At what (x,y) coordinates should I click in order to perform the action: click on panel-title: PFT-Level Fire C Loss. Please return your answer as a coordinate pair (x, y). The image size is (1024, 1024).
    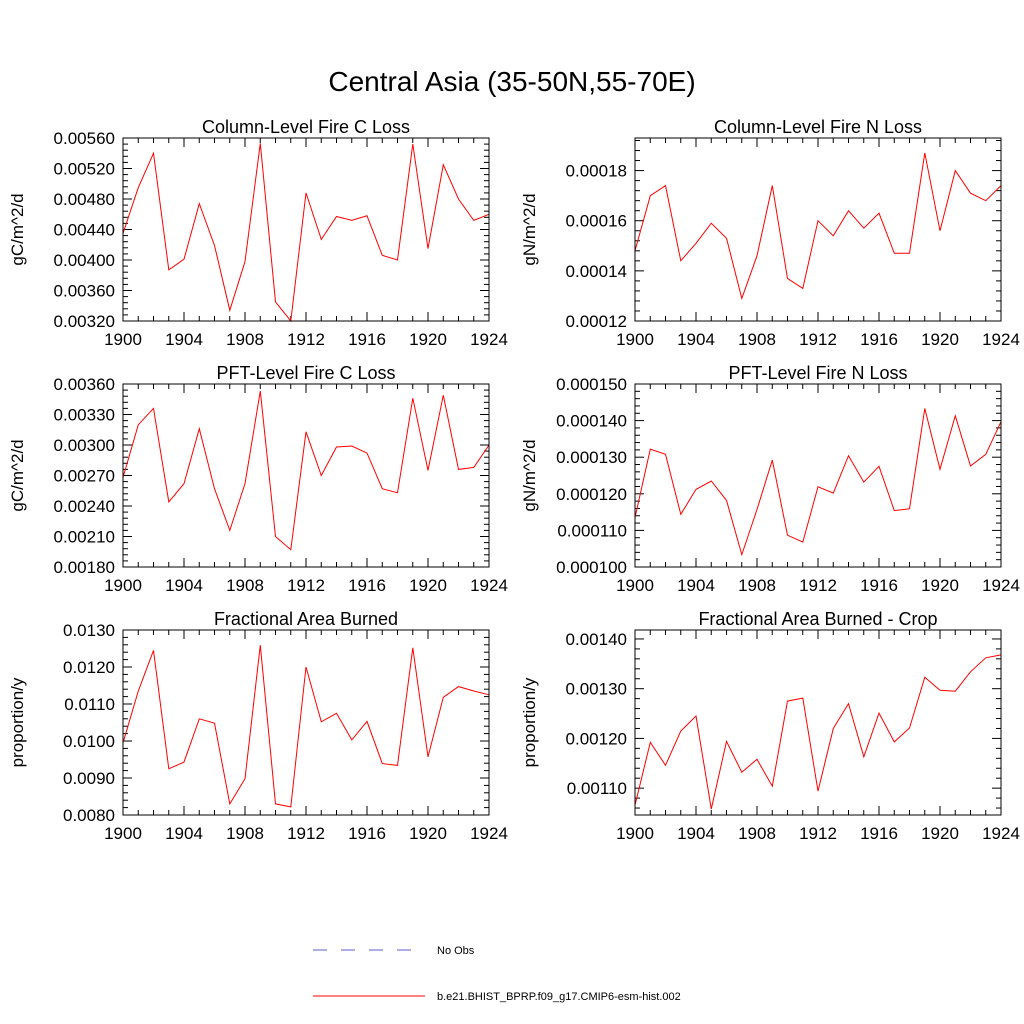
    Looking at the image, I should click on (305, 373).